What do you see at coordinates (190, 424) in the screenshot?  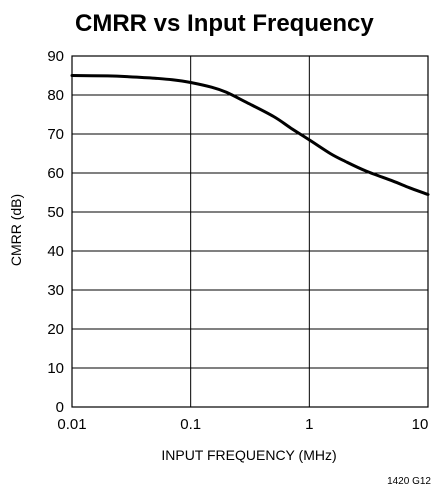 I see `x-tick-label: 0.1` at bounding box center [190, 424].